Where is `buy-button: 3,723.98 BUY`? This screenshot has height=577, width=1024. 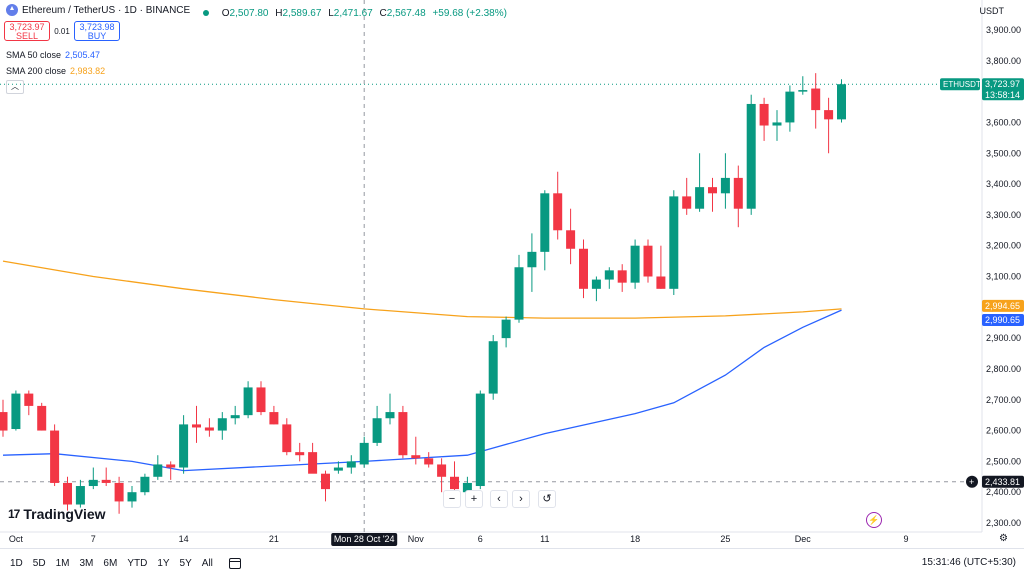 buy-button: 3,723.98 BUY is located at coordinates (97, 31).